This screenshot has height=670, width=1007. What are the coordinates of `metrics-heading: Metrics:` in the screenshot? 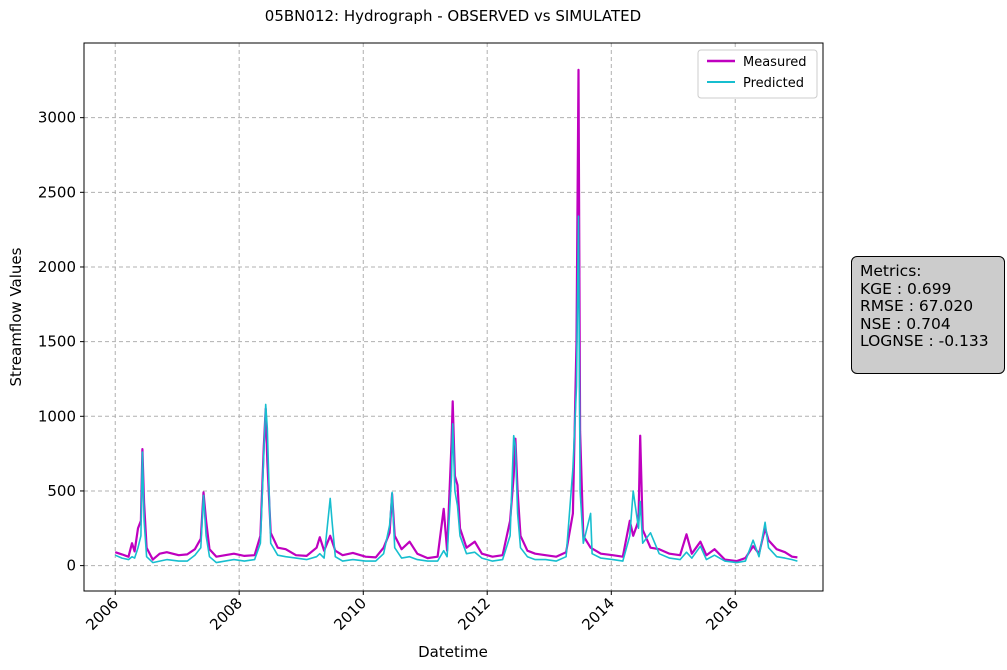 It's located at (891, 271).